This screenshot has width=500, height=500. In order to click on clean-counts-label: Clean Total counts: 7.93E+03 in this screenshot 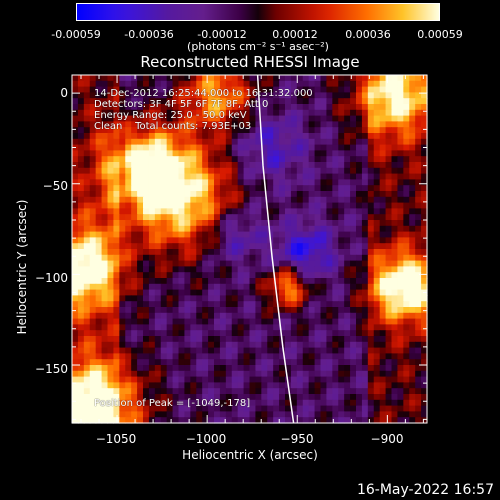, I will do `click(173, 126)`.